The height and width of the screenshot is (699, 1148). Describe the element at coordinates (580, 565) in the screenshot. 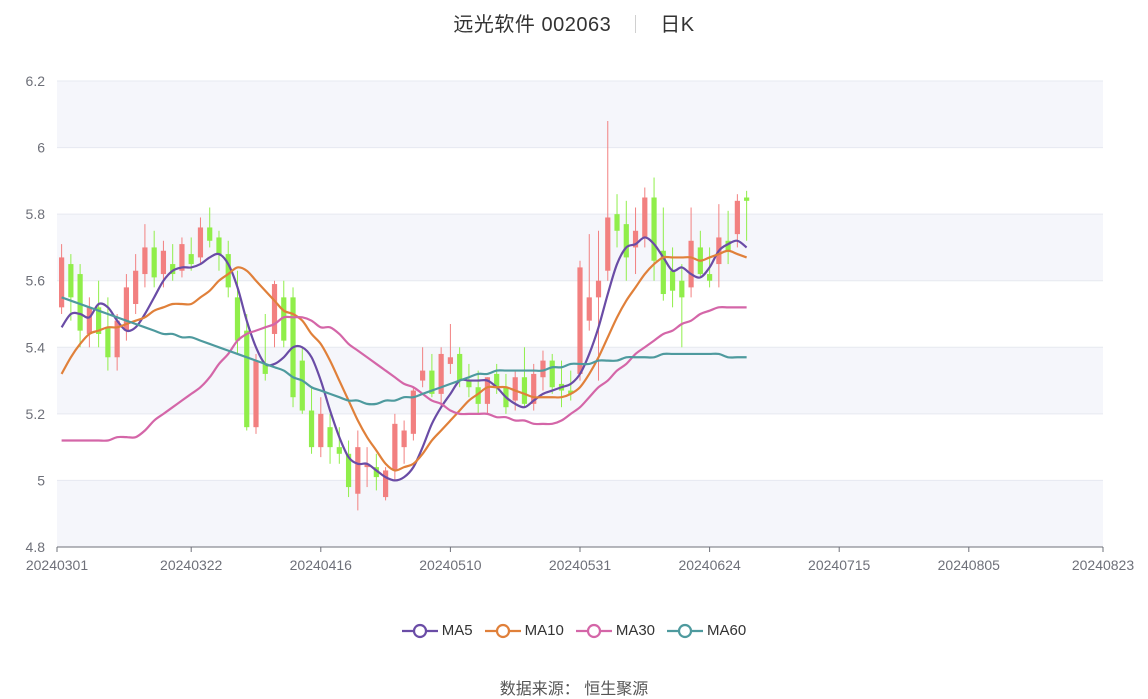

I see `x-tick-label: 20240531` at that location.